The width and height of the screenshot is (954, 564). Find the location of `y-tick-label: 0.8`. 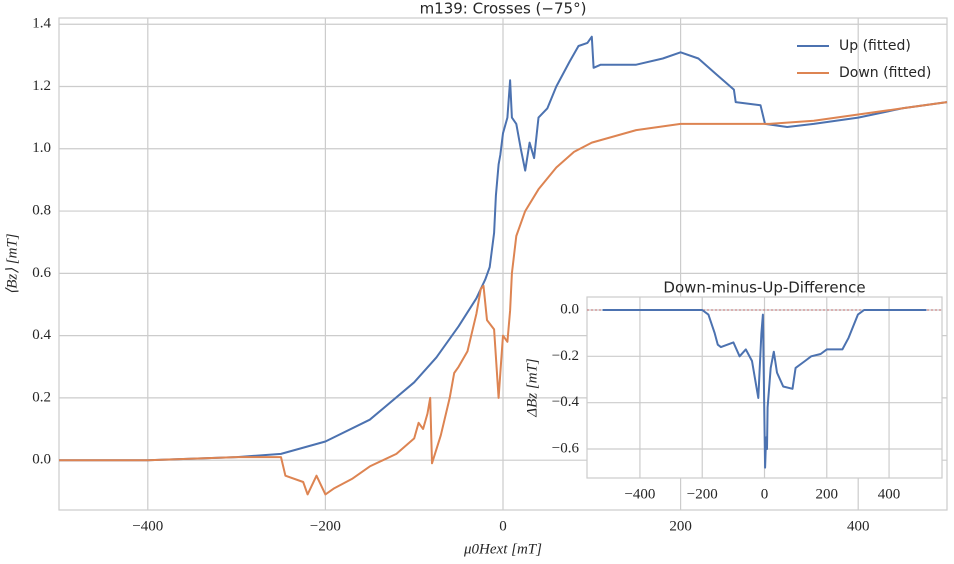

y-tick-label: 0.8 is located at coordinates (41, 211).